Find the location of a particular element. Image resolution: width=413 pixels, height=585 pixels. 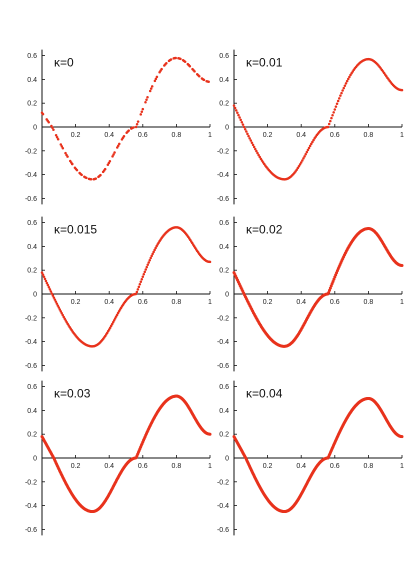

panel-label: κ=0 is located at coordinates (64, 63).